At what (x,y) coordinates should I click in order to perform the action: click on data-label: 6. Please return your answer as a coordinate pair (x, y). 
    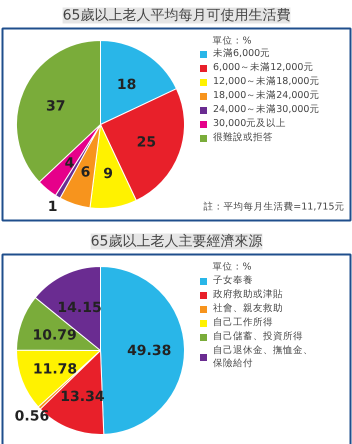
    Looking at the image, I should click on (85, 172).